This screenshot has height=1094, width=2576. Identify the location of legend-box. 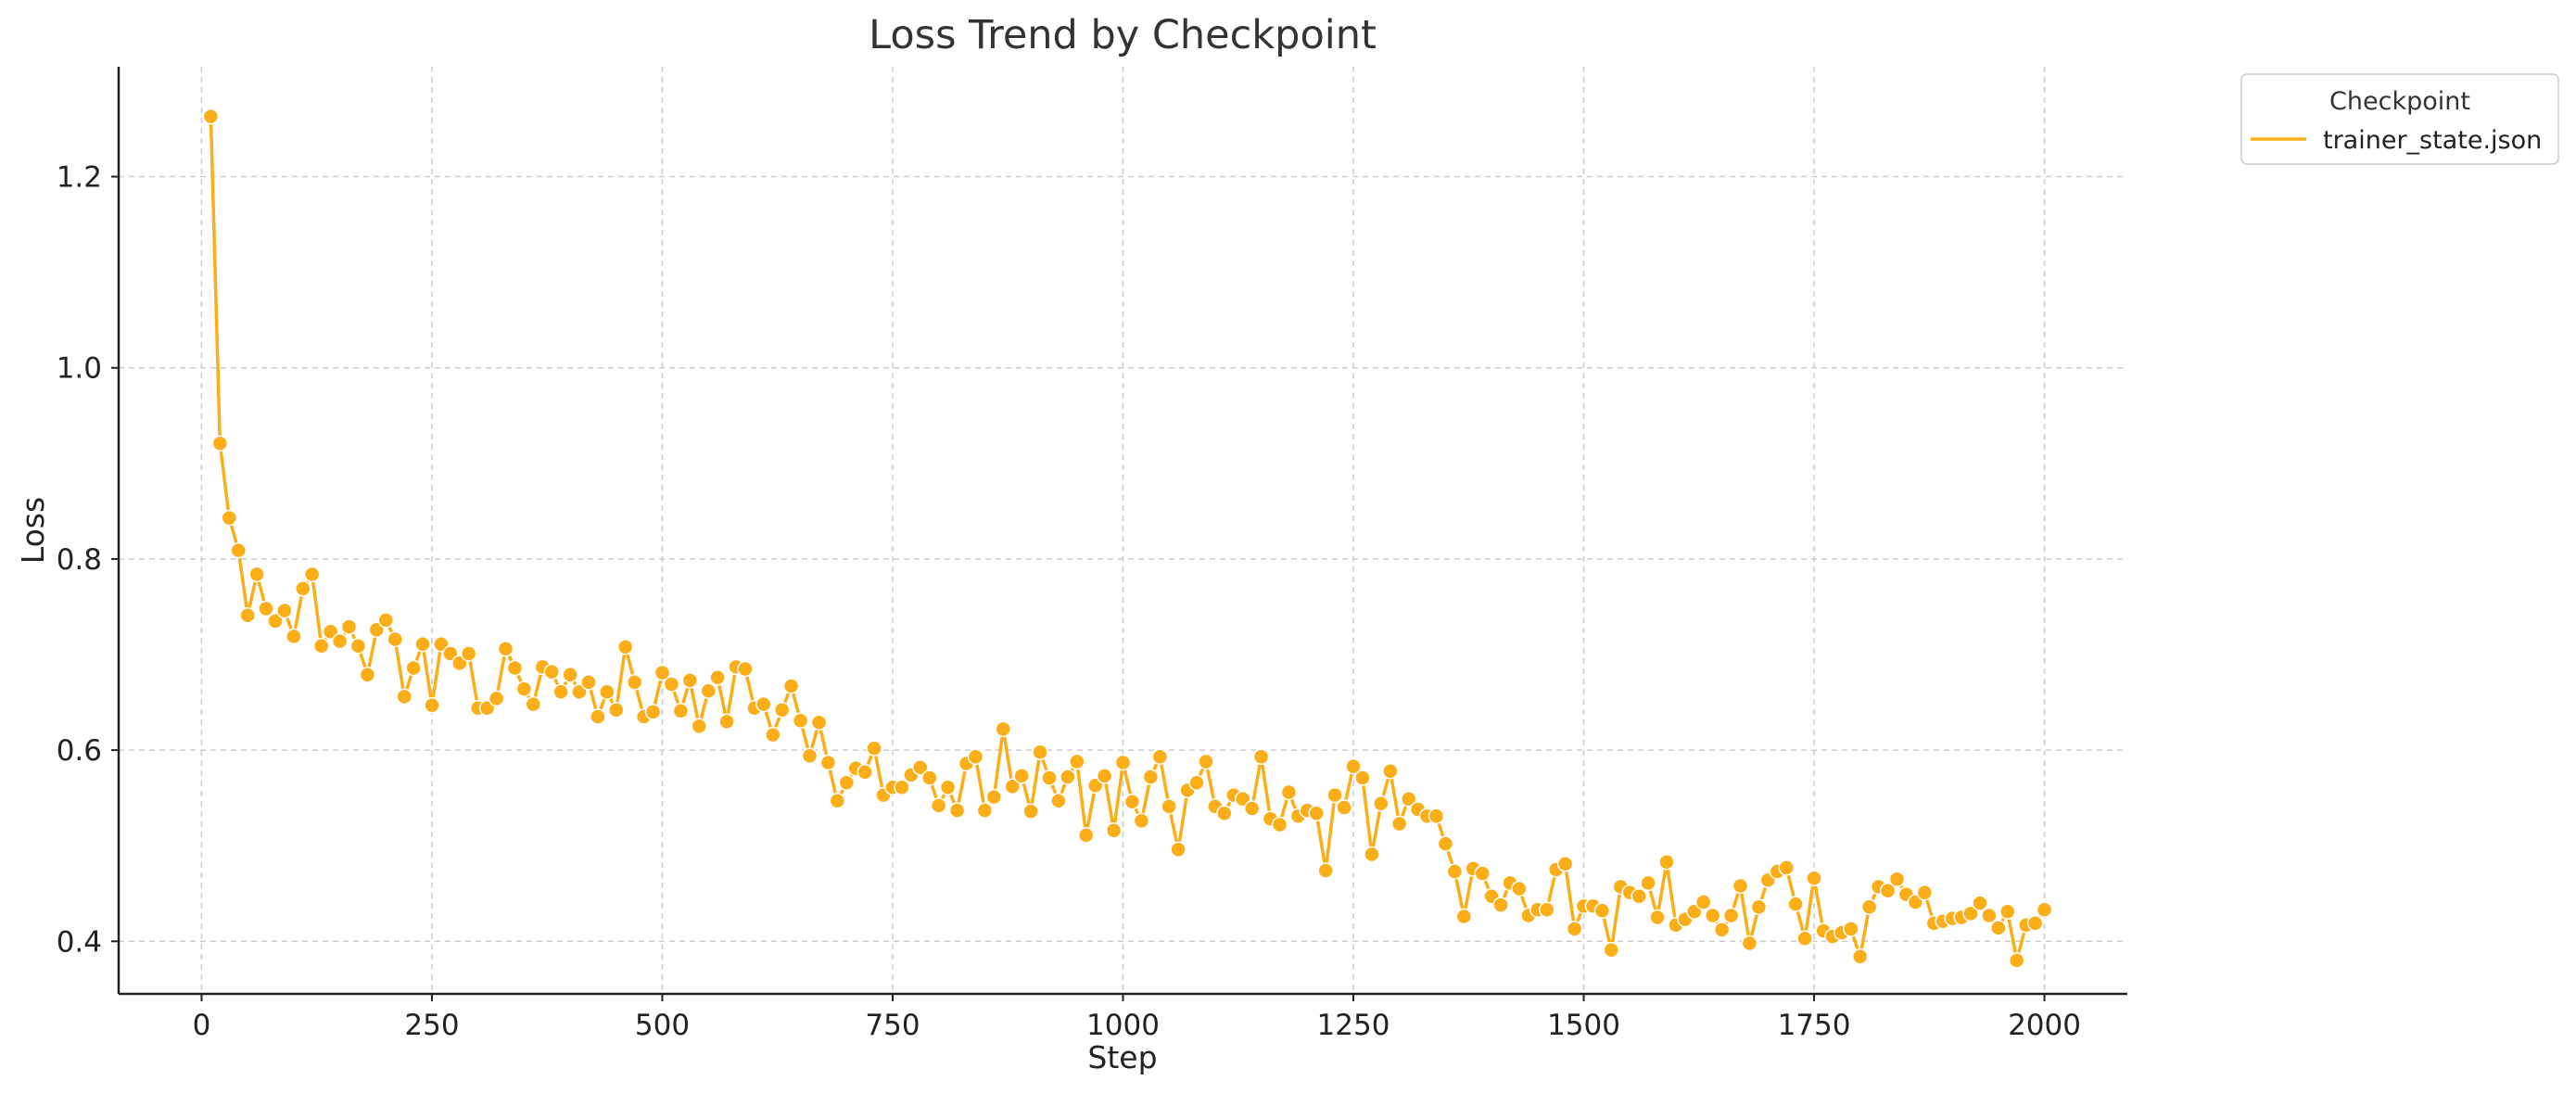
(2399, 119).